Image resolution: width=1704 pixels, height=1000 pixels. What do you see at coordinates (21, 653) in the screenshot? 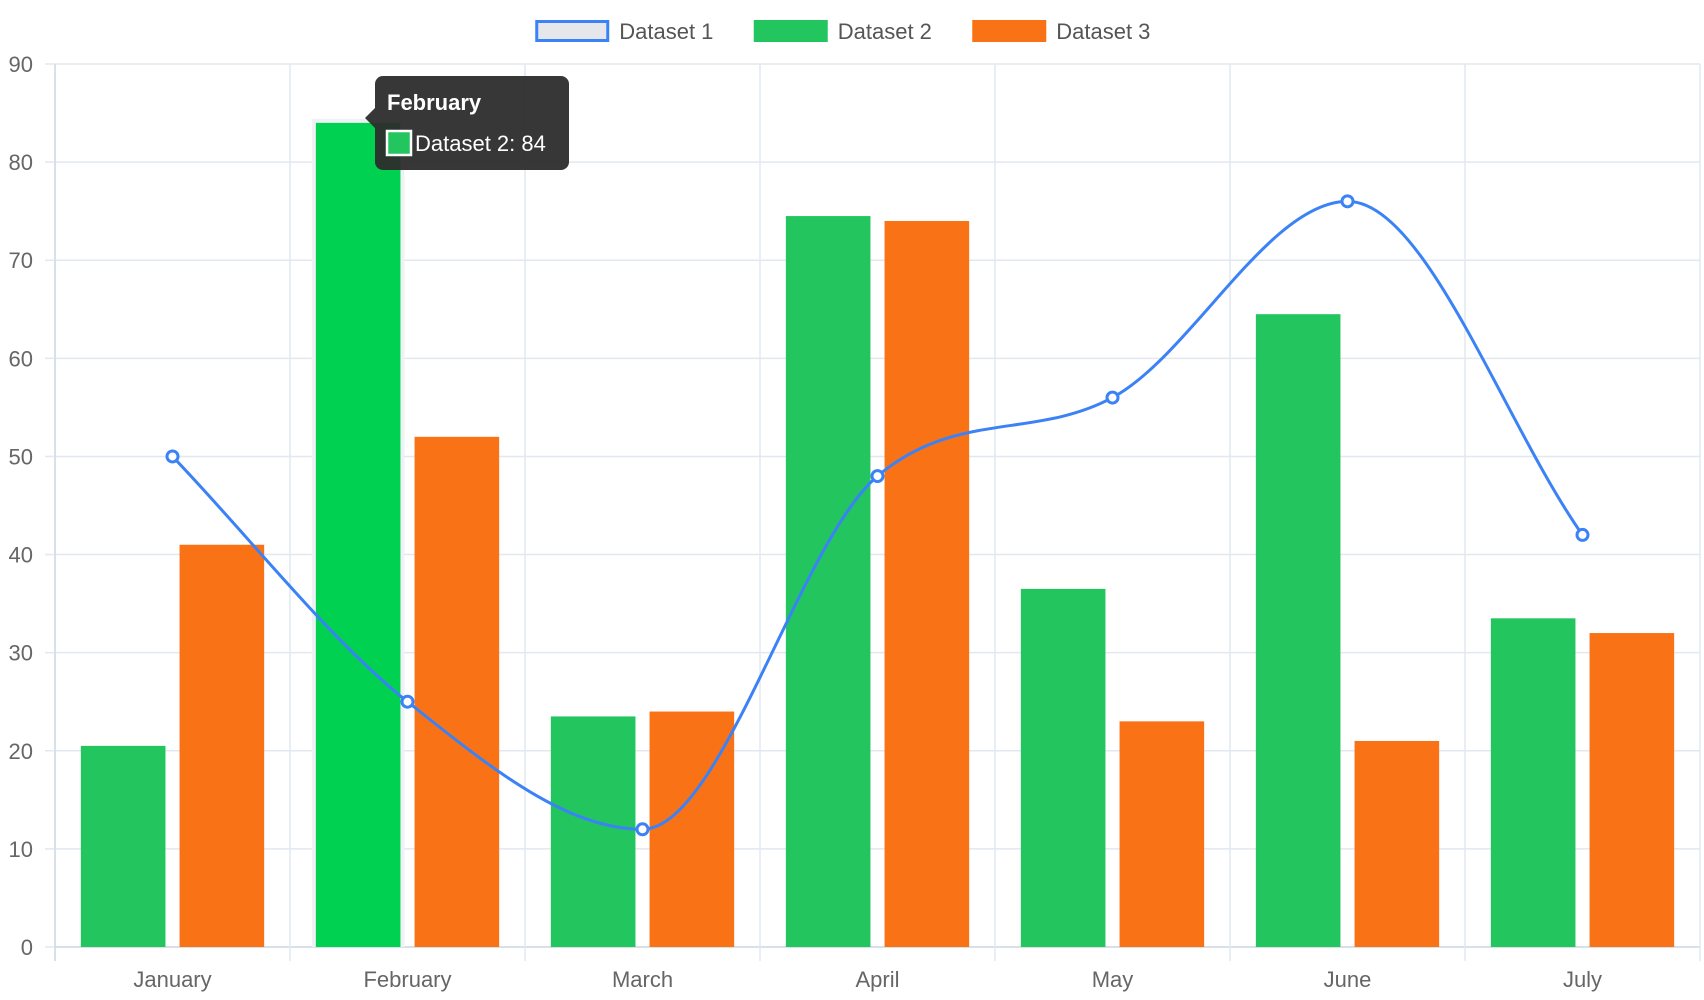
I see `y-tick-label: 30` at bounding box center [21, 653].